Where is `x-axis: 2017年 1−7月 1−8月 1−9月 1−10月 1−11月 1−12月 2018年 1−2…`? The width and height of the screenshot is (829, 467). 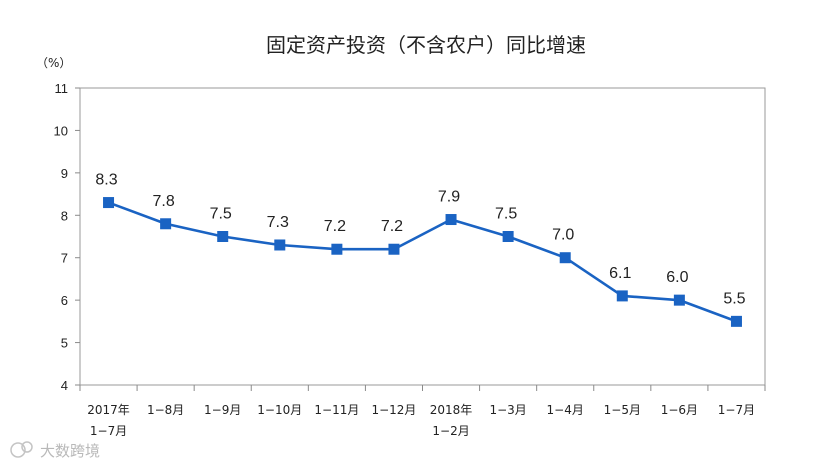
x-axis: 2017年 1−7月 1−8月 1−9月 1−10月 1−11月 1−12月 2018年 1−2… is located at coordinates (422, 411).